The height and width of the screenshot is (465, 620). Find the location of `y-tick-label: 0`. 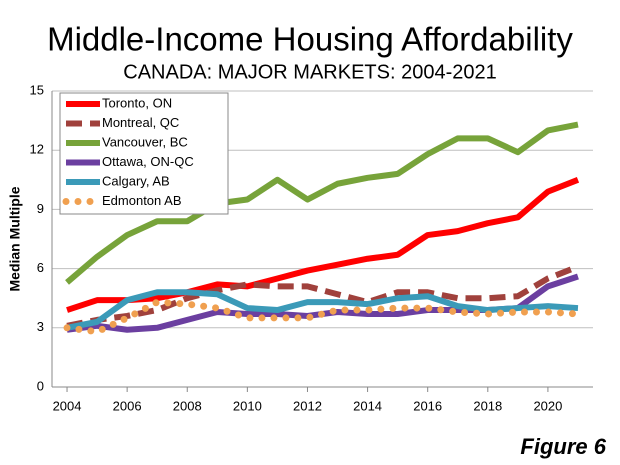

y-tick-label: 0 is located at coordinates (40, 385).